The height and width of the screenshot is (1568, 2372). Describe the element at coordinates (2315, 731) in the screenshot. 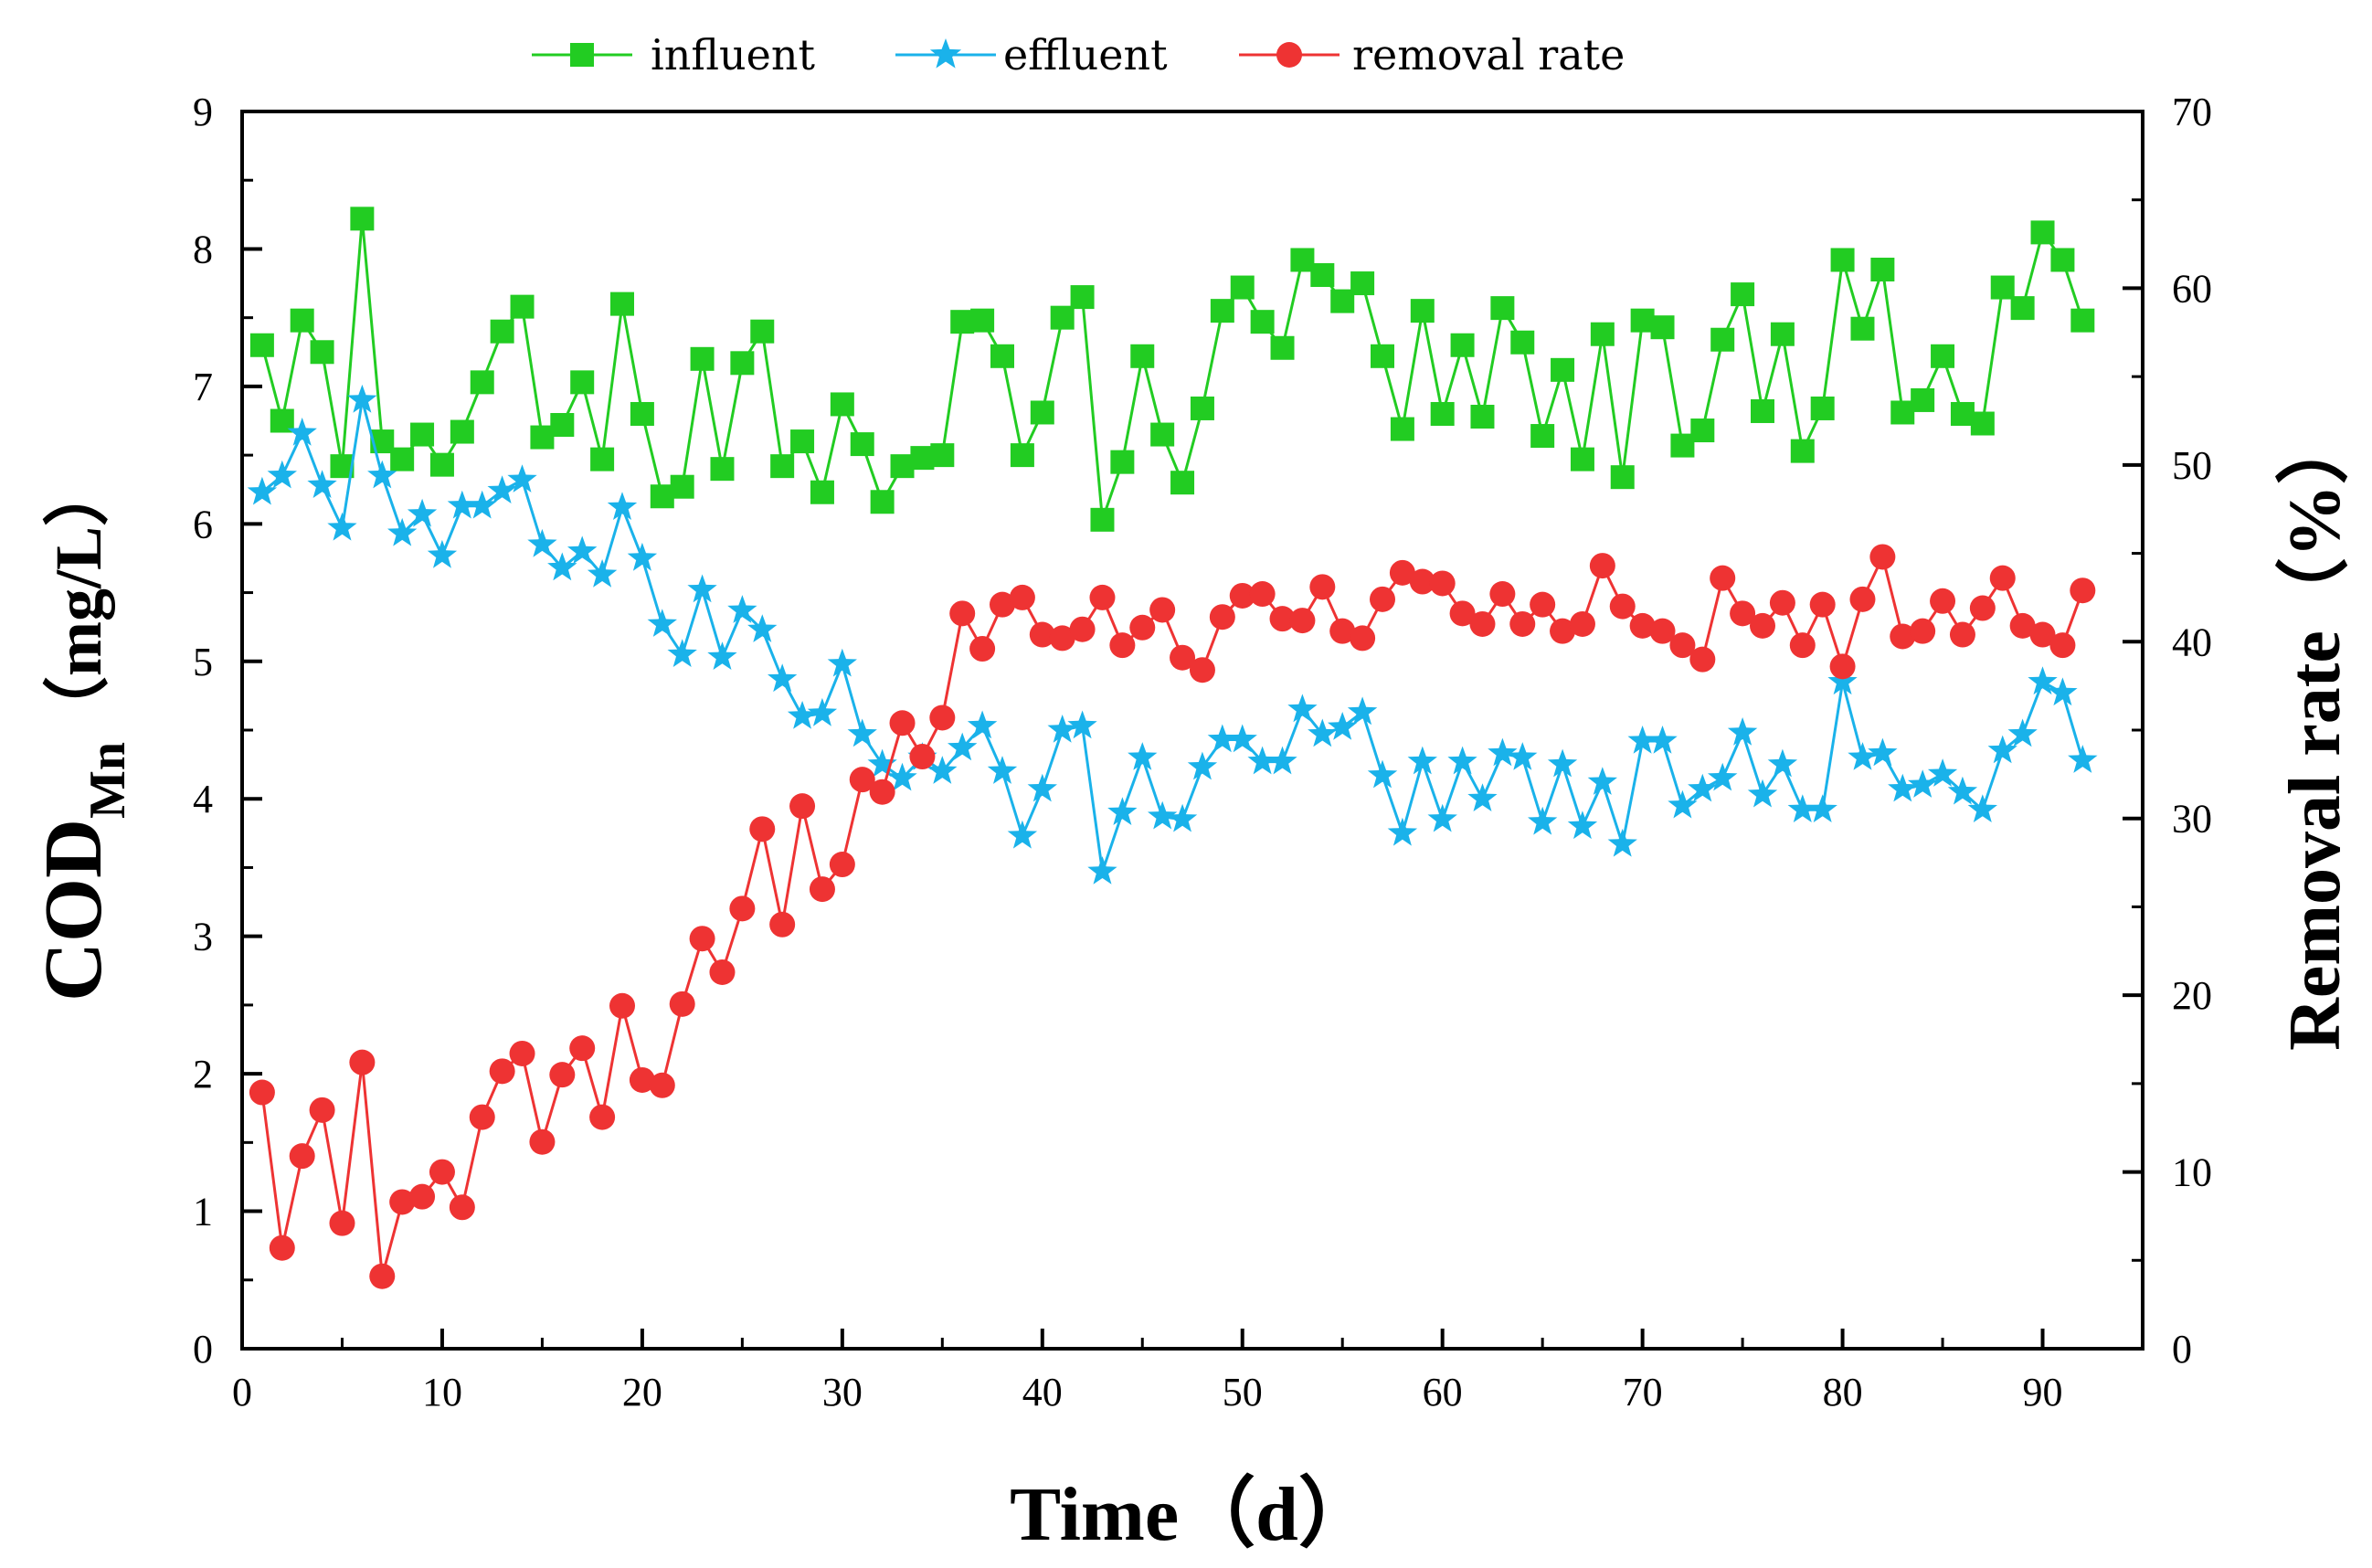

I see `y2-axis-title: Removal rate（%）` at that location.